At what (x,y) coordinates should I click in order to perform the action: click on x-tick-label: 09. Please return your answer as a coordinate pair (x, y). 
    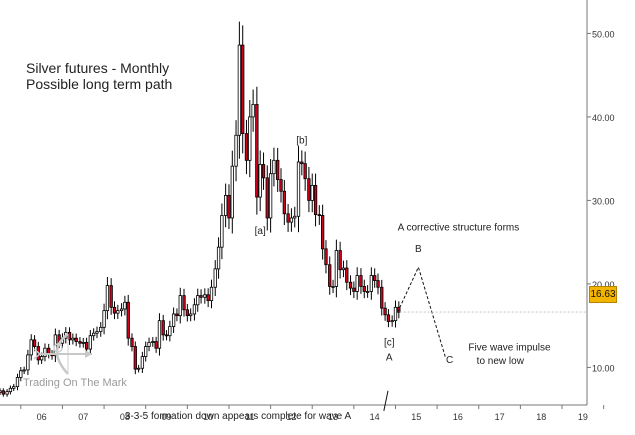
    Looking at the image, I should click on (167, 417).